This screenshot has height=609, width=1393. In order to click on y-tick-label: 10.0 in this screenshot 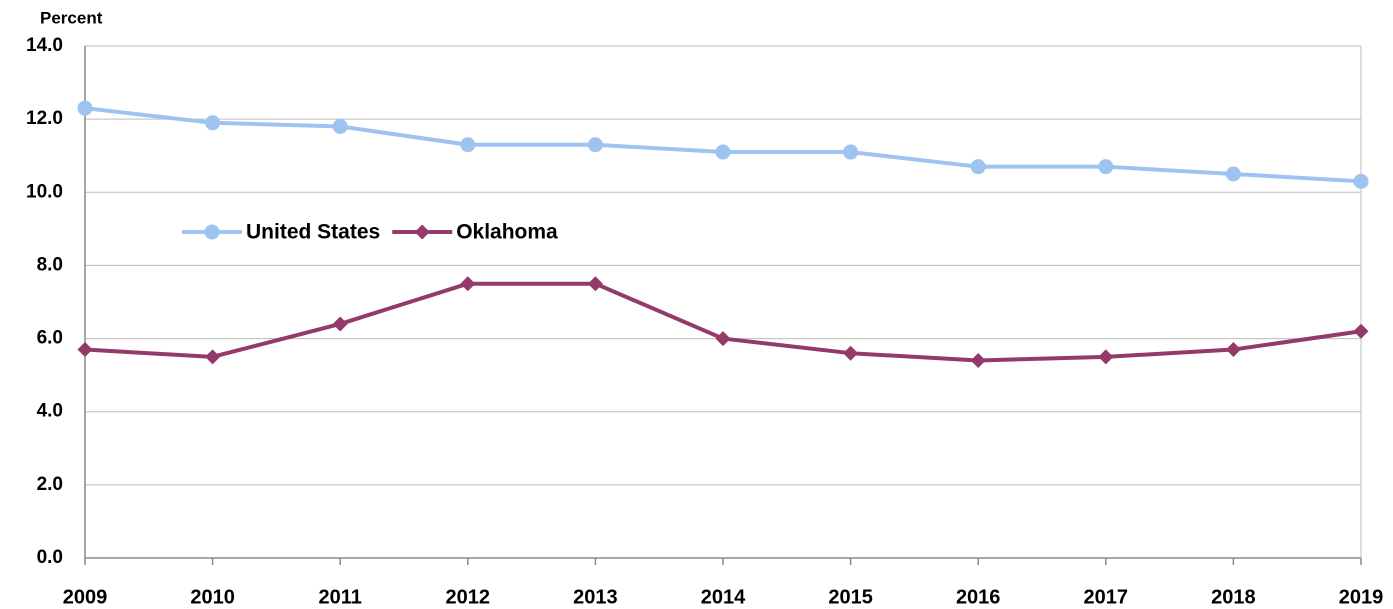, I will do `click(44, 191)`.